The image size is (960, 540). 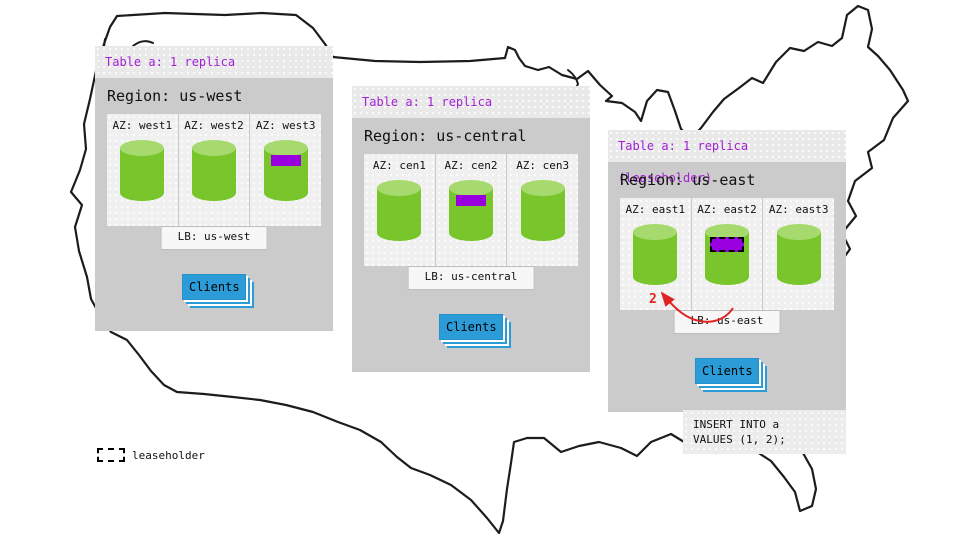 I want to click on leaseholder-swatch-icon, so click(x=111, y=455).